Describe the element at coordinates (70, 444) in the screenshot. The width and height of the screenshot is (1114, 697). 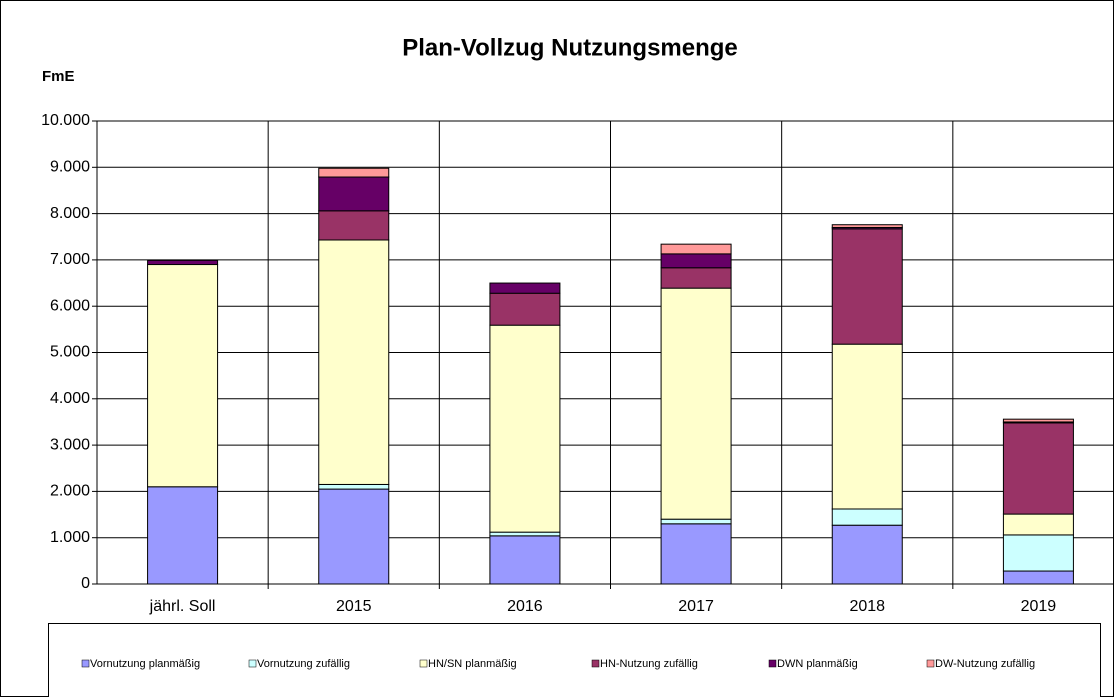
I see `y-tick-label: 3.000` at that location.